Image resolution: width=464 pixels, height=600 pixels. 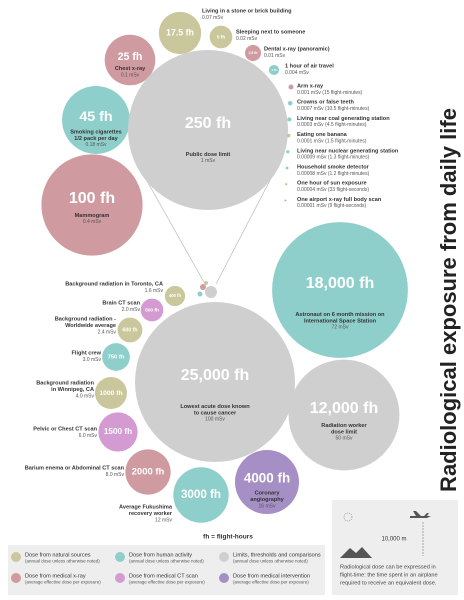 I want to click on item-name: Pelvic or Chest CT scan, so click(x=65, y=429).